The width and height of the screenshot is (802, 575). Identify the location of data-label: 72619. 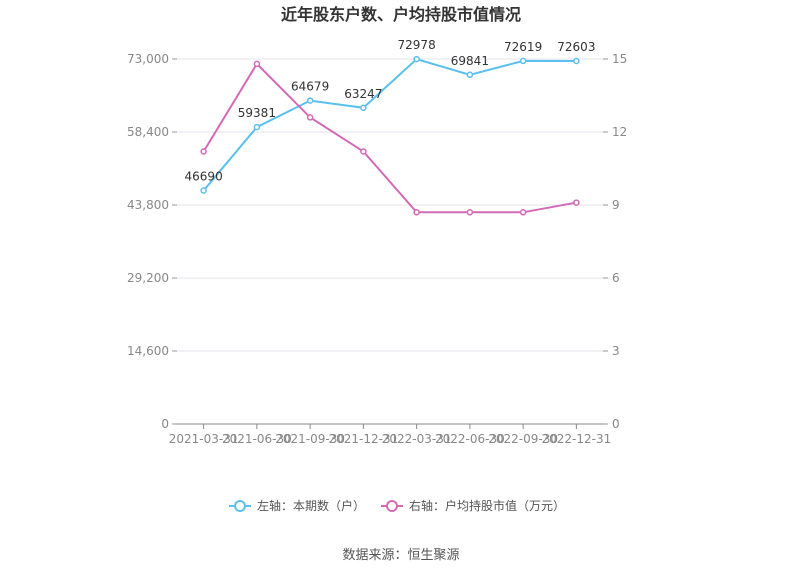
(523, 47).